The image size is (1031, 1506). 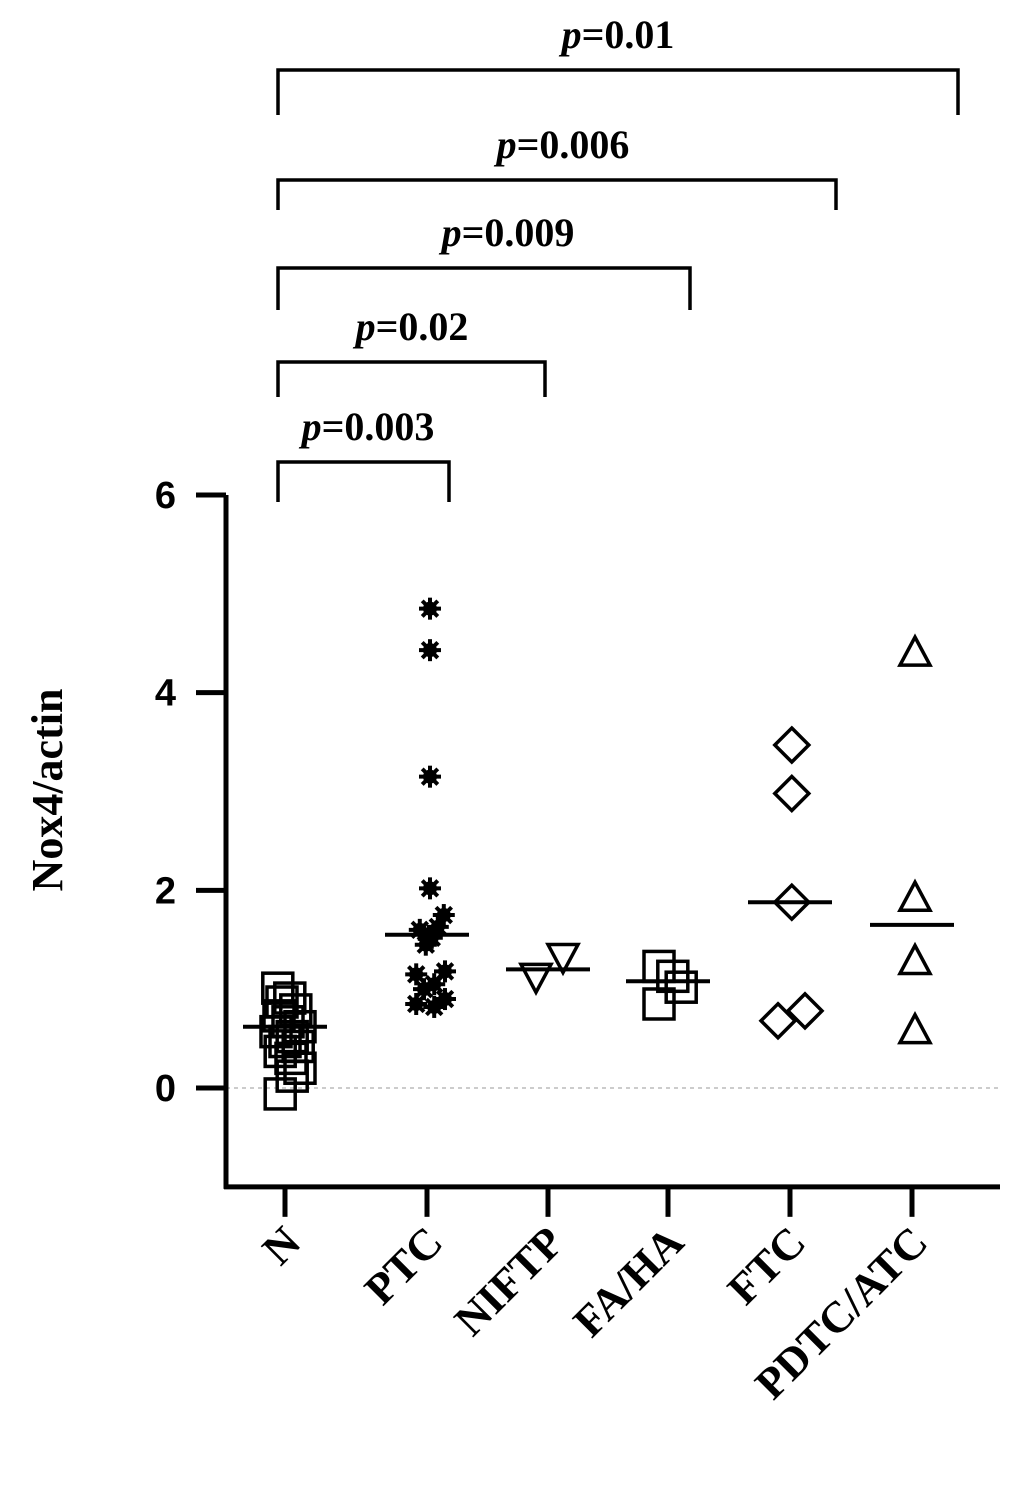 I want to click on y-tick-label: 0, so click(x=165, y=1089).